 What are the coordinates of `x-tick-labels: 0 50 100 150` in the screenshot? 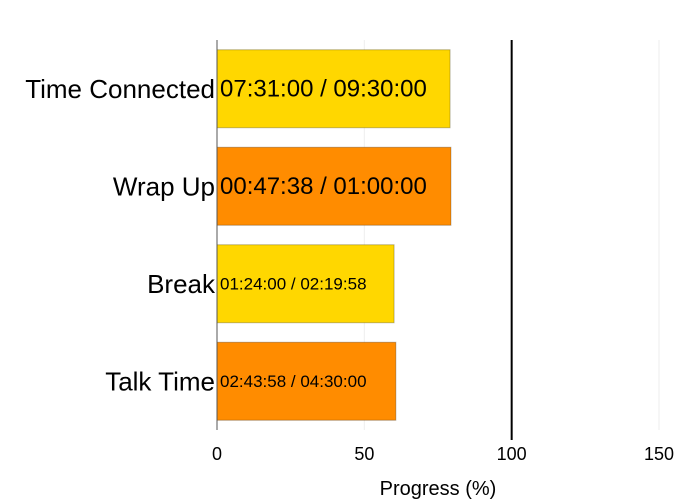 It's located at (443, 454).